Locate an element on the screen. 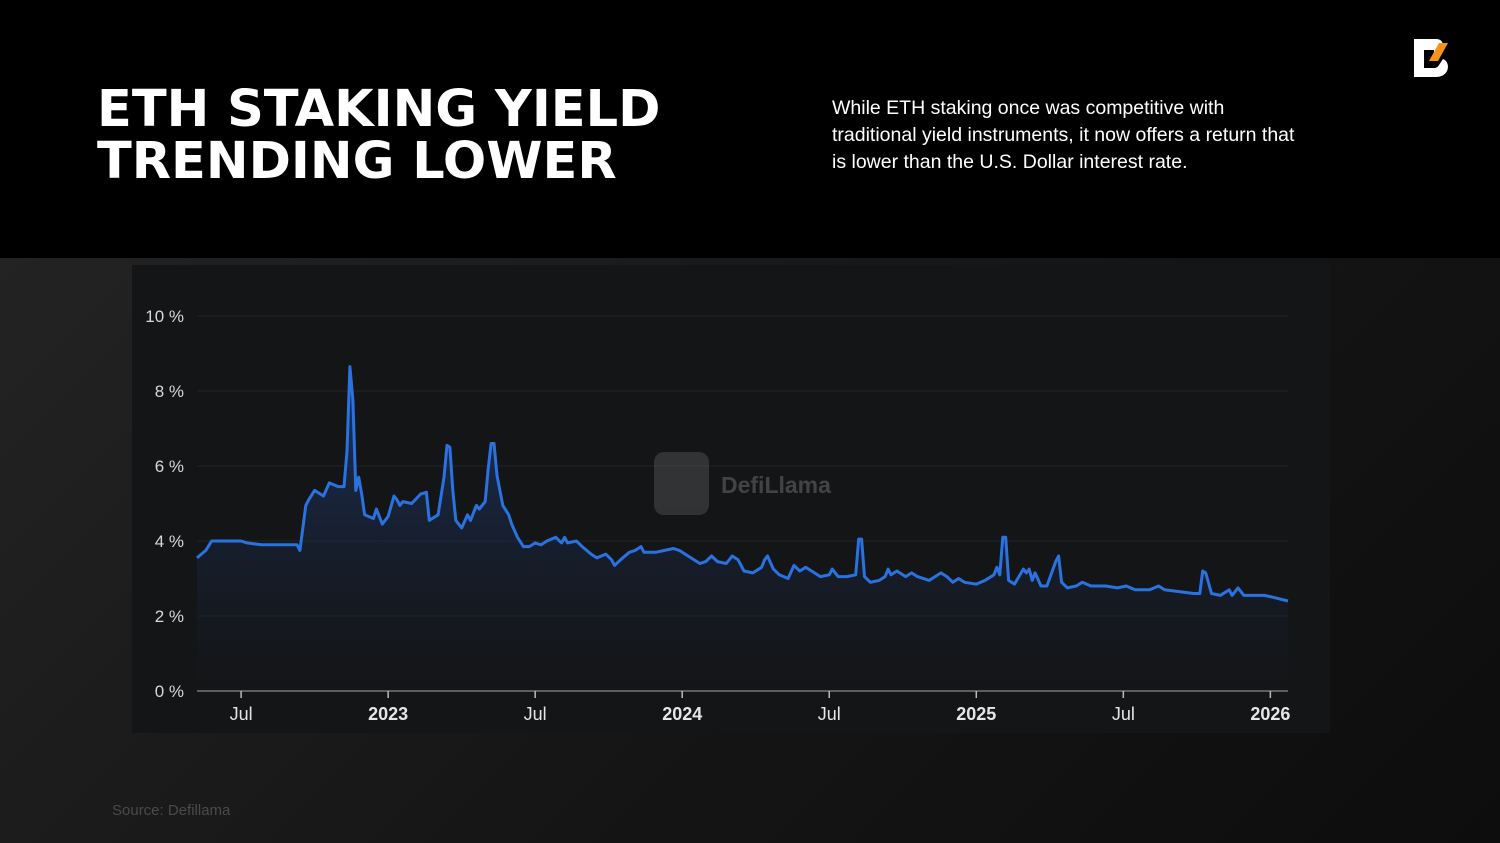 The width and height of the screenshot is (1500, 843). brand-b-logo-icon is located at coordinates (1431, 58).